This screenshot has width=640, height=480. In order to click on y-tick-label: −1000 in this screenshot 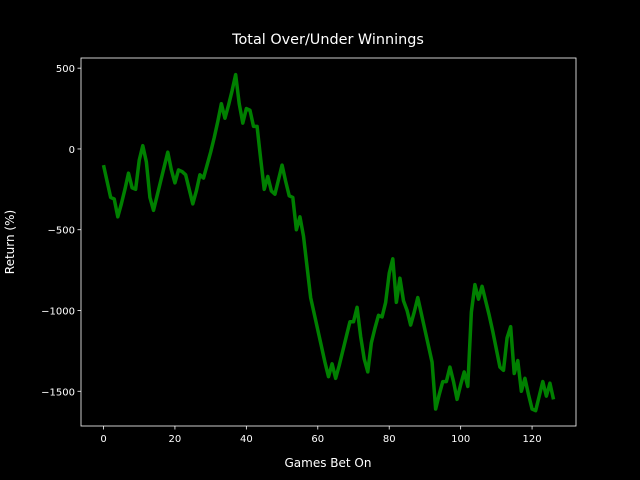, I will do `click(58, 311)`.